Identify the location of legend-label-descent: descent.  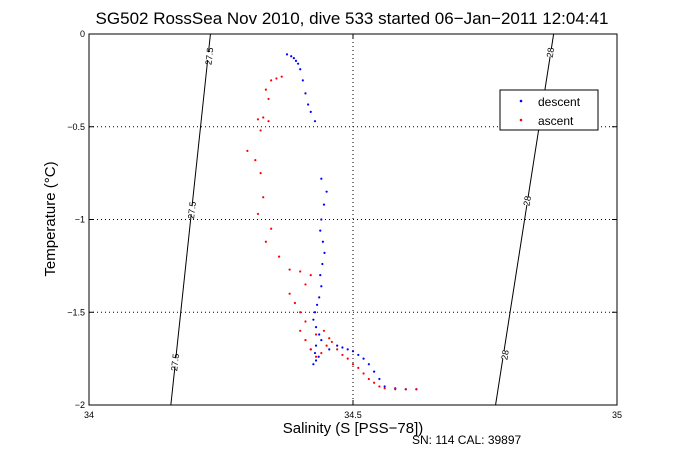
(559, 102).